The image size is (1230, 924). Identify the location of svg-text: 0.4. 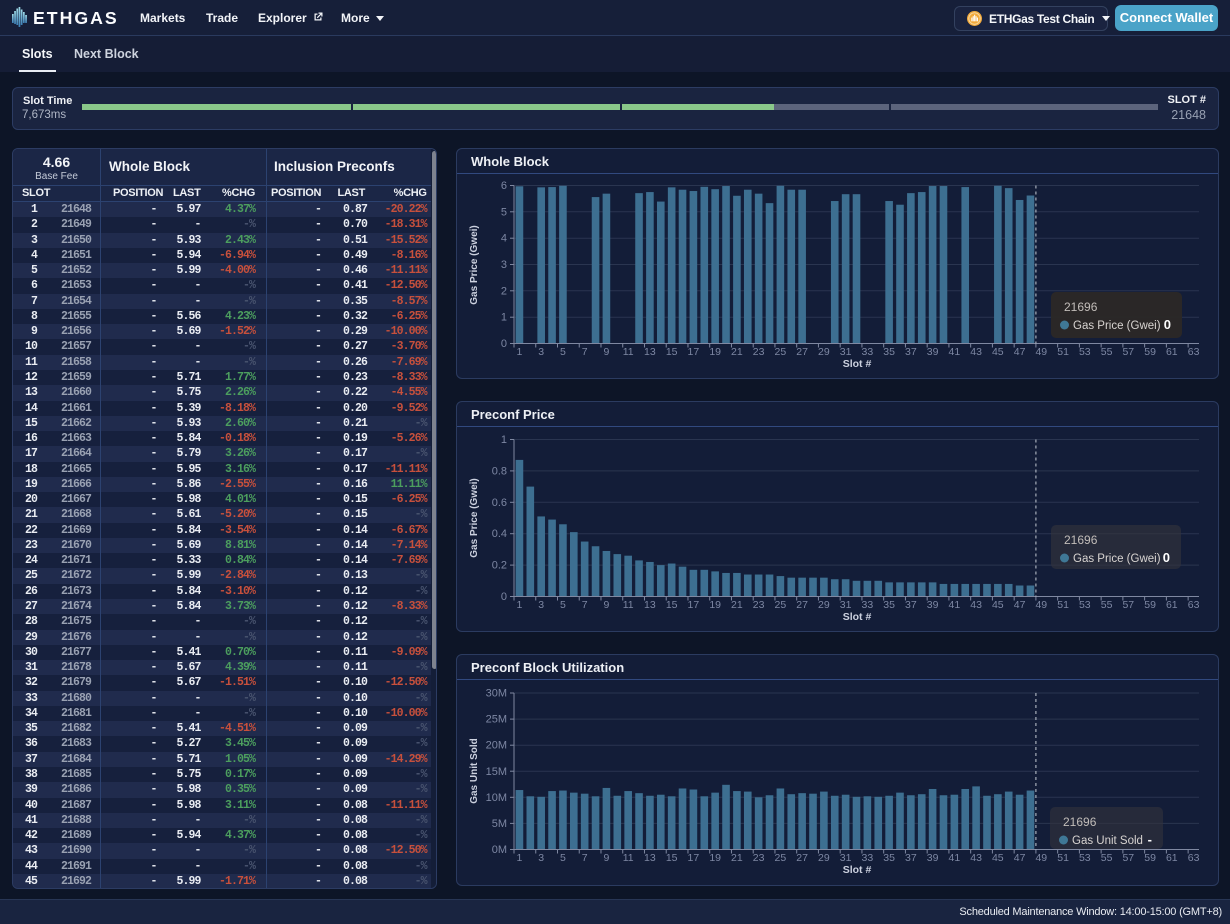
(499, 534).